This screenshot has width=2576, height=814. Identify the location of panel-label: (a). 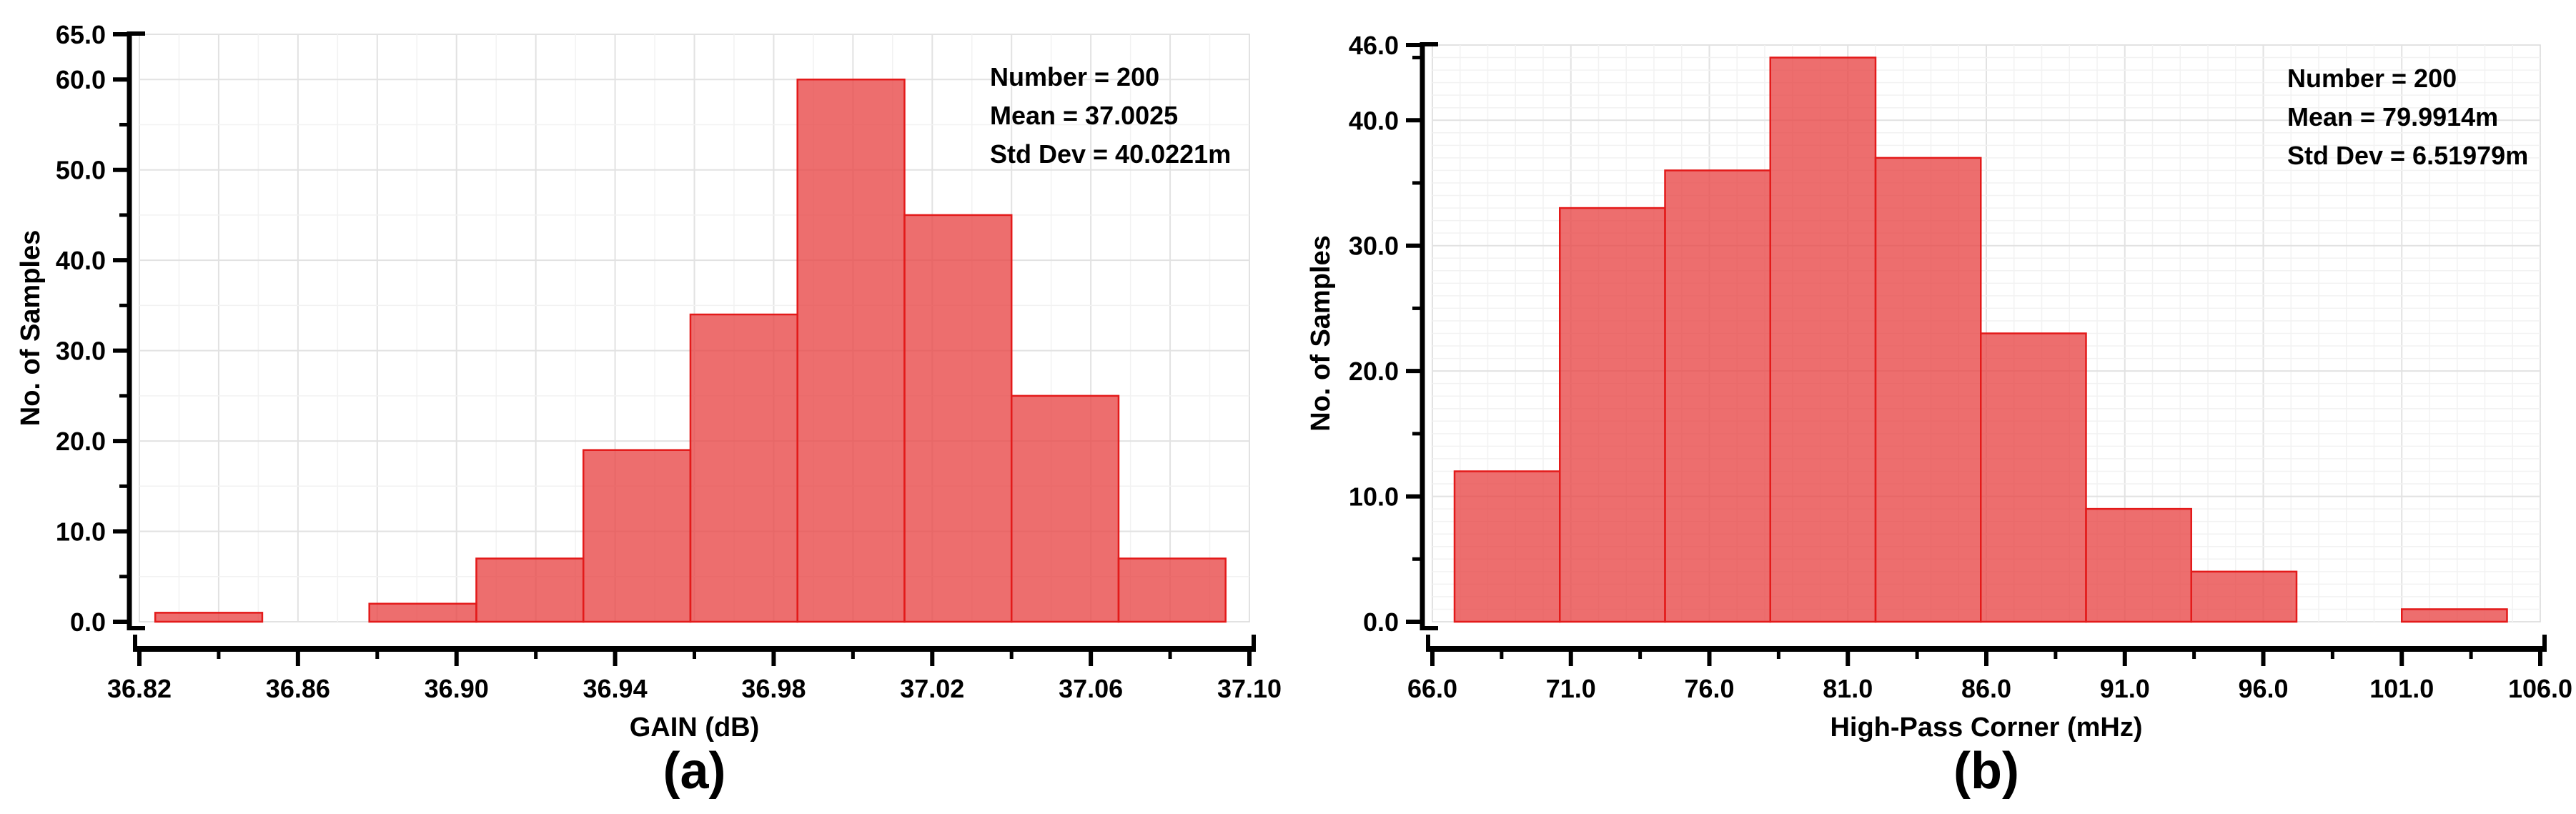
(695, 771).